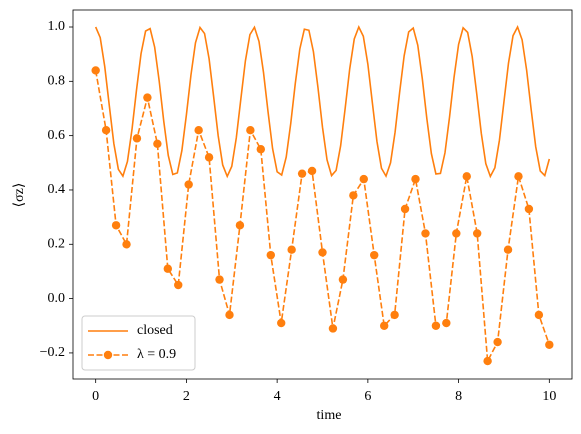 The width and height of the screenshot is (581, 434). What do you see at coordinates (186, 396) in the screenshot?
I see `x-tick-label: 2` at bounding box center [186, 396].